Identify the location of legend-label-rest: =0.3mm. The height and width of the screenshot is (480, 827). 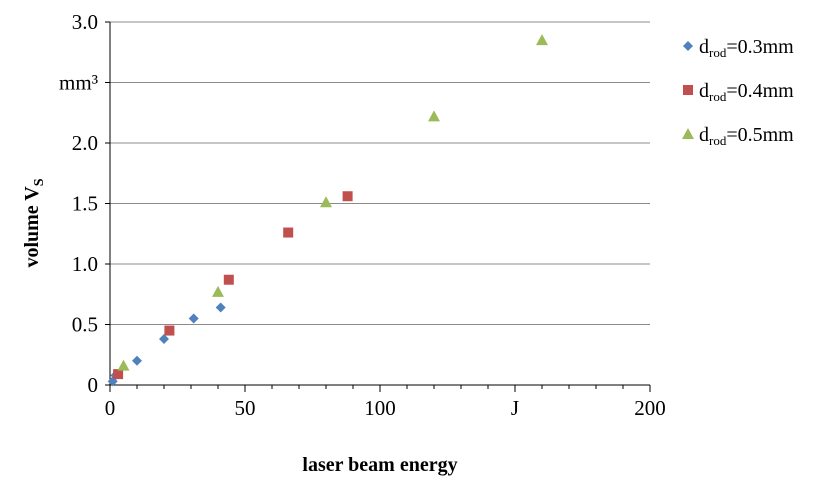
(760, 47).